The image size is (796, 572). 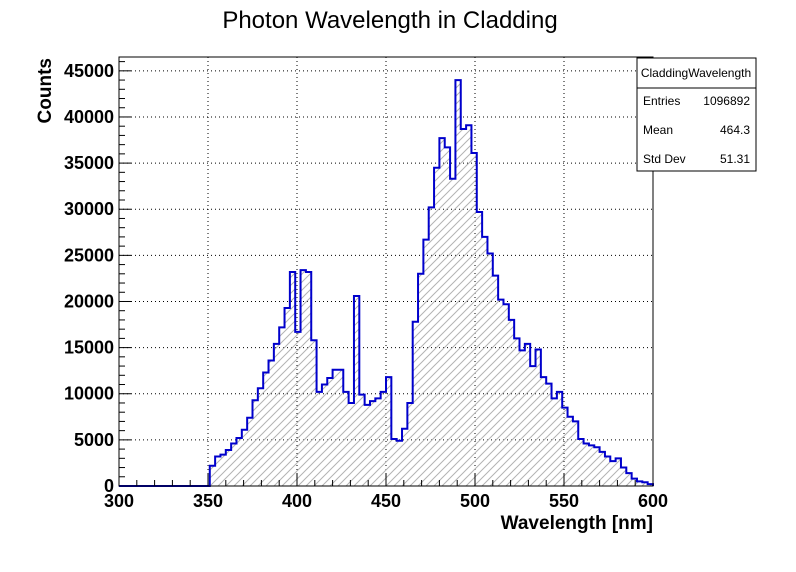 I want to click on stats-stddev-label: Std Dev, so click(x=664, y=159).